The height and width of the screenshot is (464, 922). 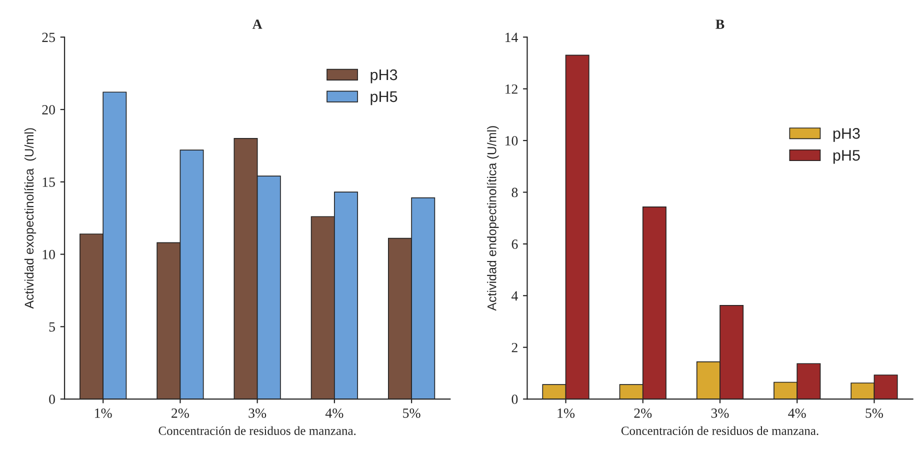 What do you see at coordinates (30, 218) in the screenshot?
I see `y-axis-title: Actividad exopectinolítica (U/ml)` at bounding box center [30, 218].